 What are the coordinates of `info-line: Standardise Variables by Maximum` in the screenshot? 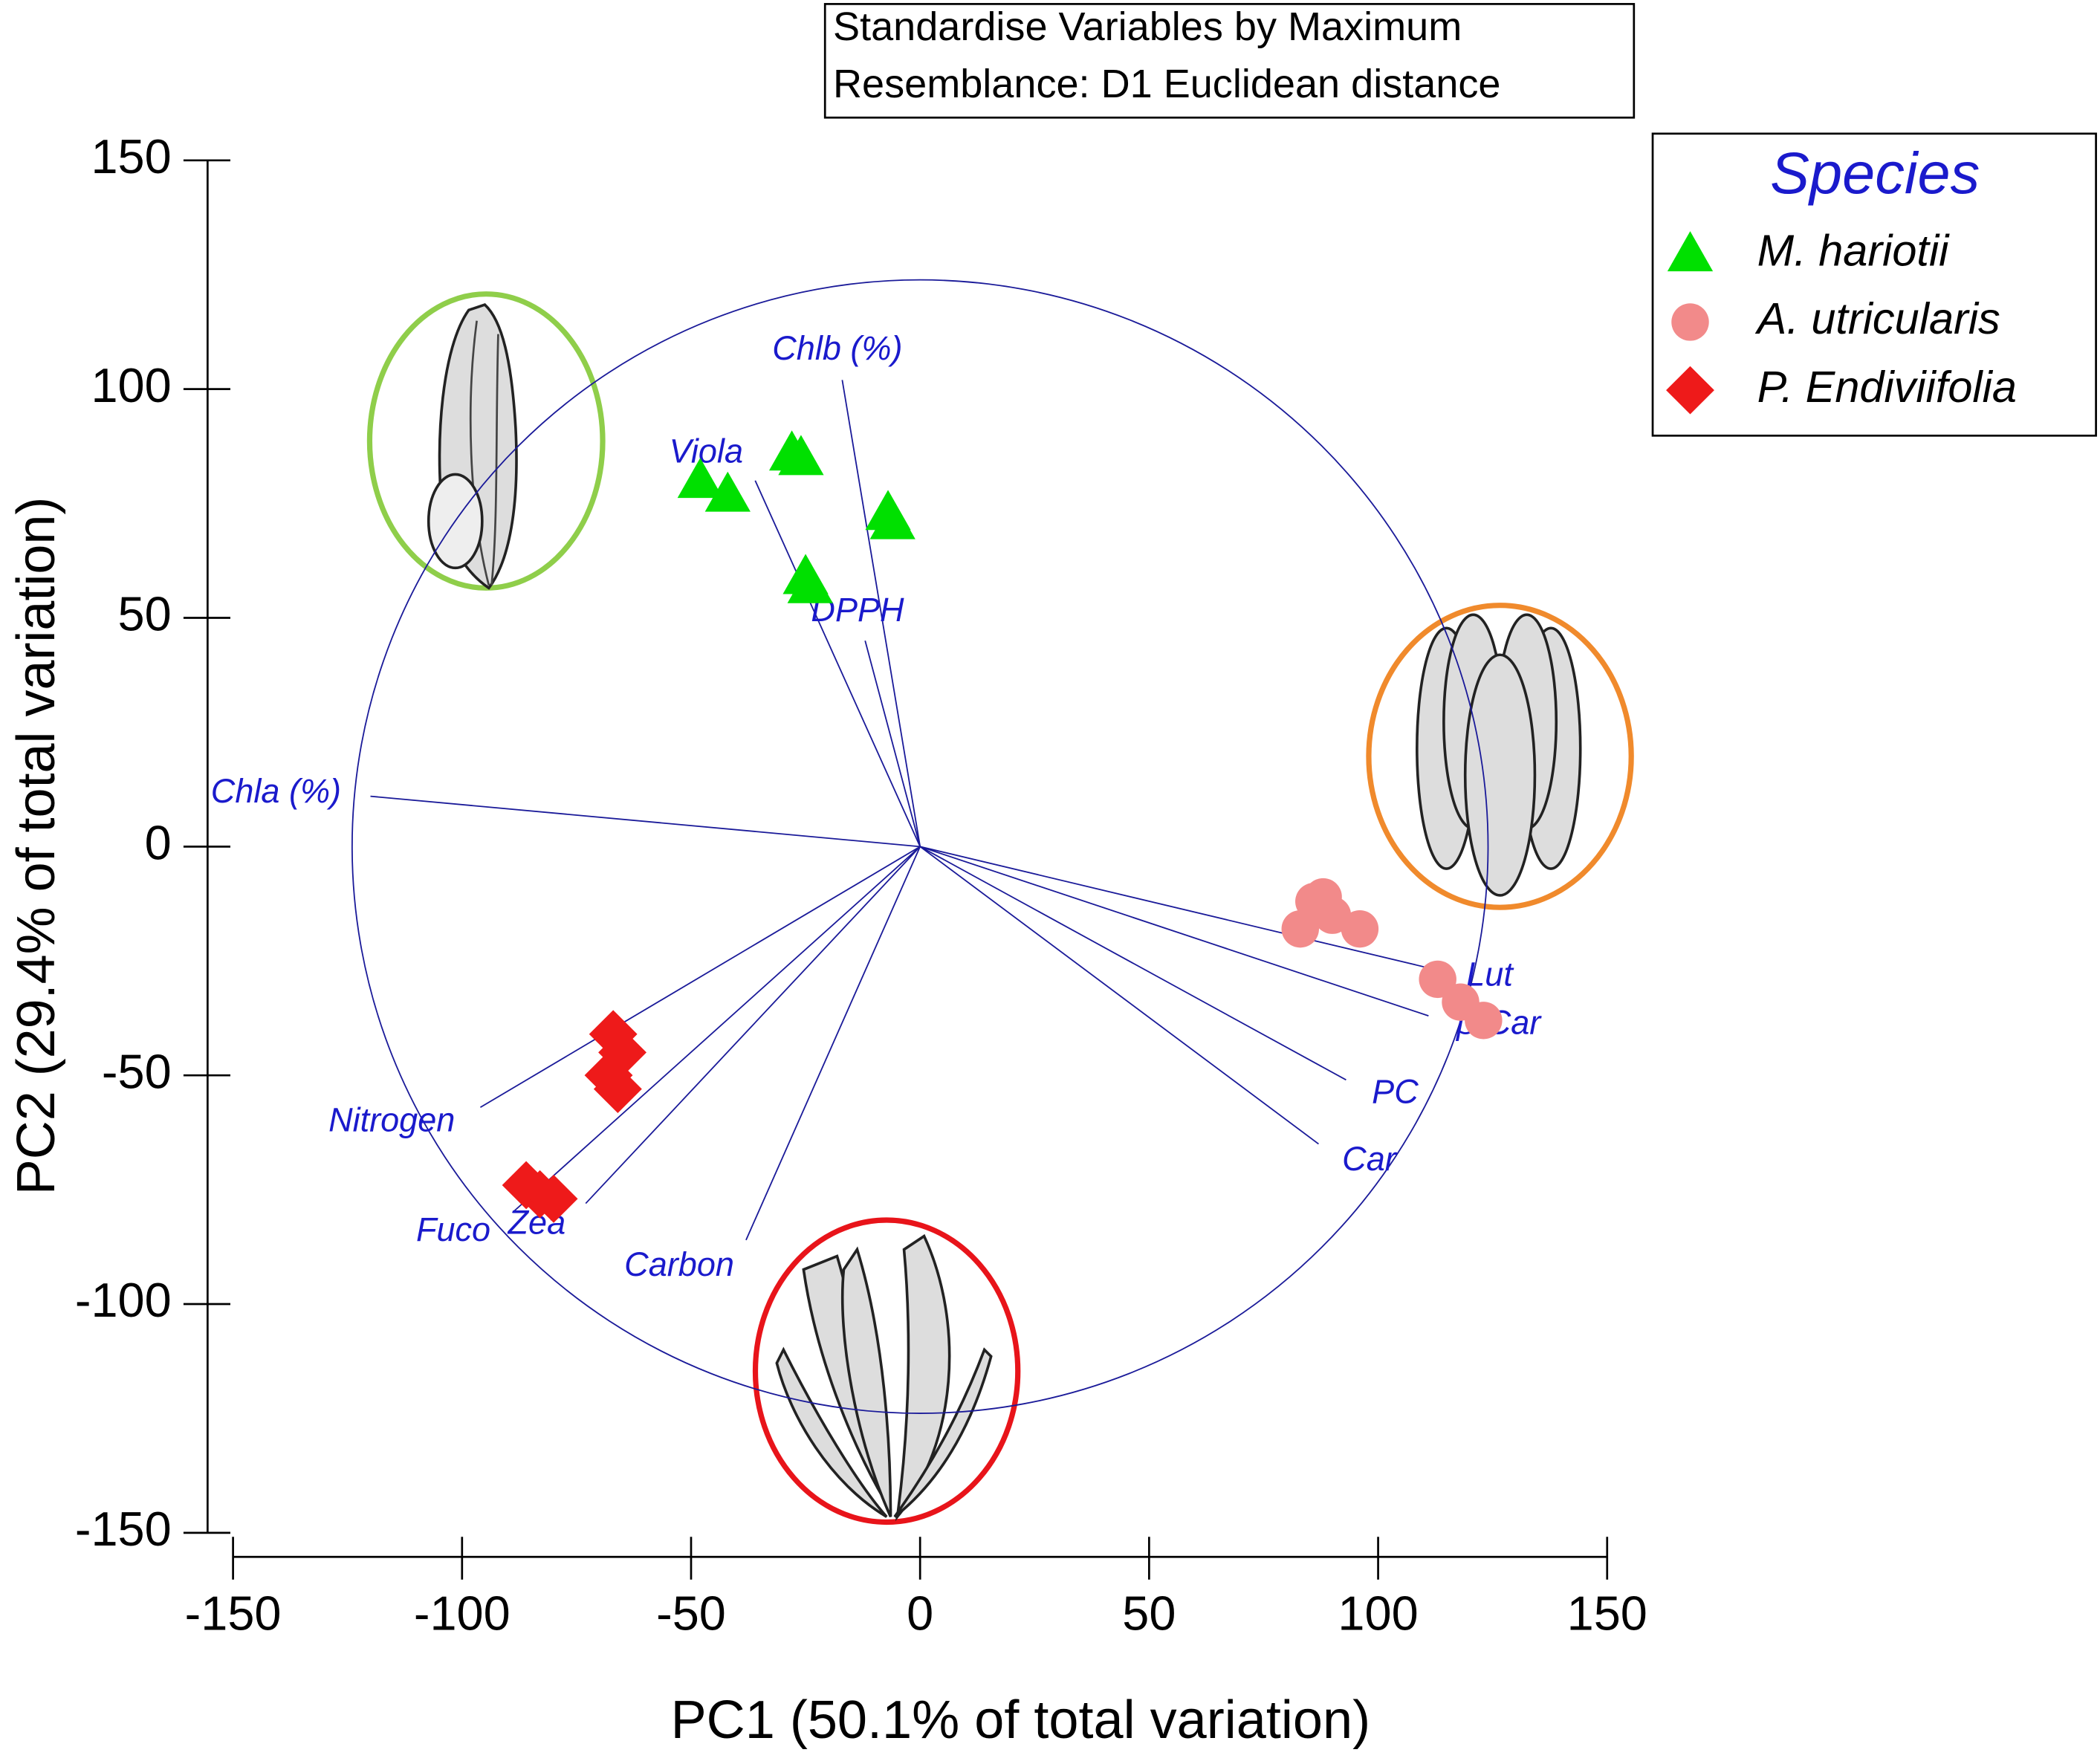 It's located at (1147, 26).